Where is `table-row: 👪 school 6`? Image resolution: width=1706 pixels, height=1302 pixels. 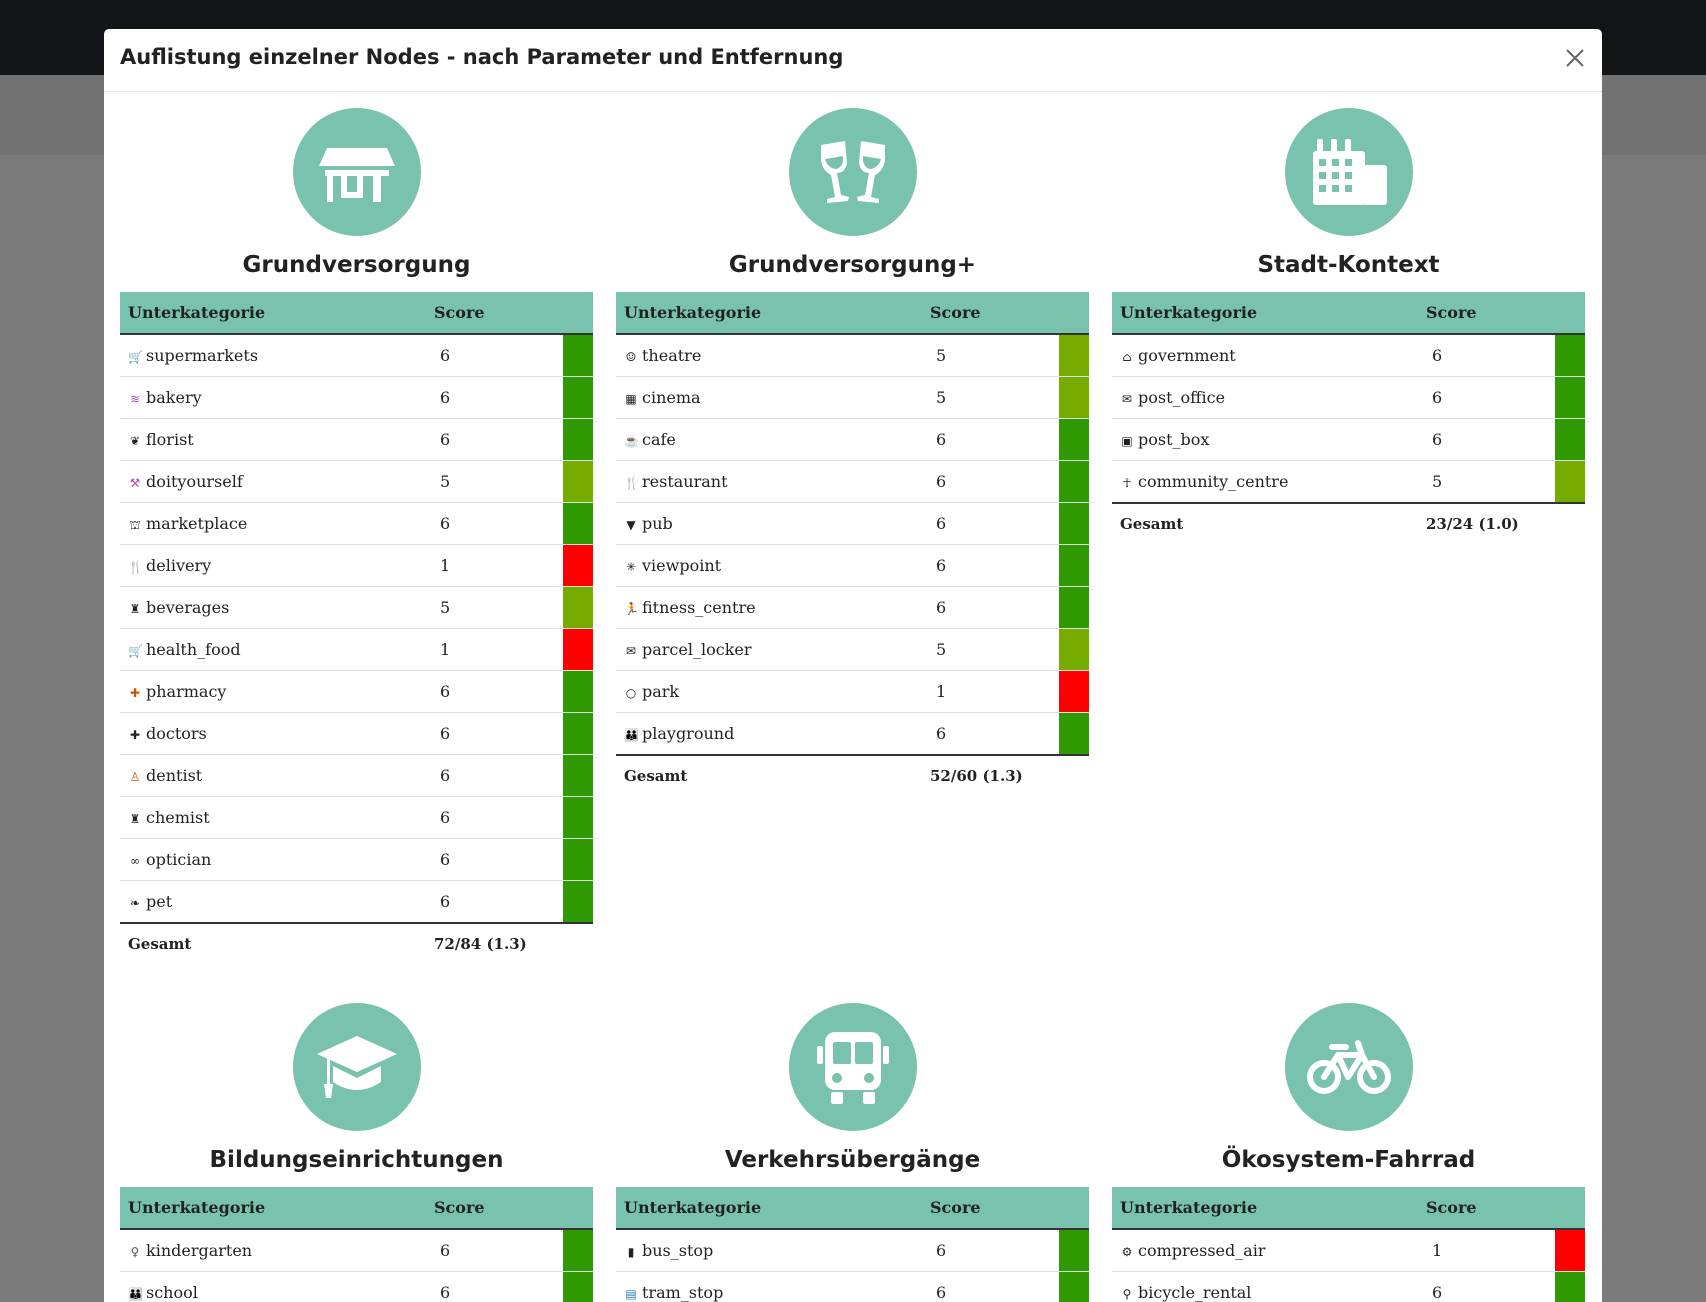
table-row: 👪 school 6 is located at coordinates (356, 1286).